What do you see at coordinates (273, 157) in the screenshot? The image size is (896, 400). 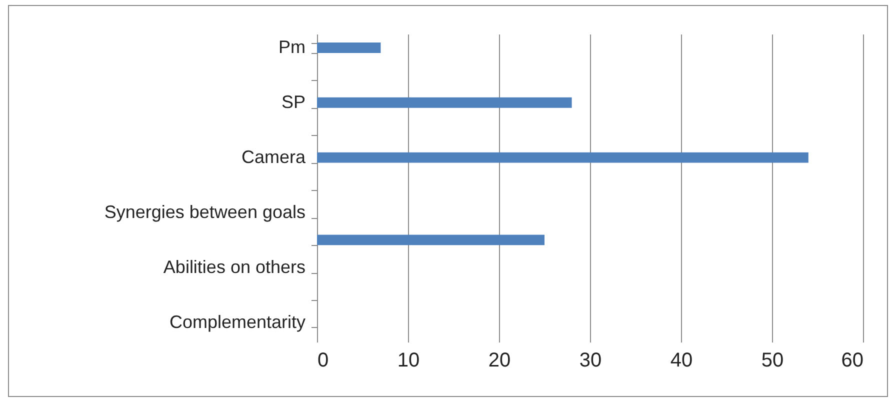 I see `y-tick-label: Camera` at bounding box center [273, 157].